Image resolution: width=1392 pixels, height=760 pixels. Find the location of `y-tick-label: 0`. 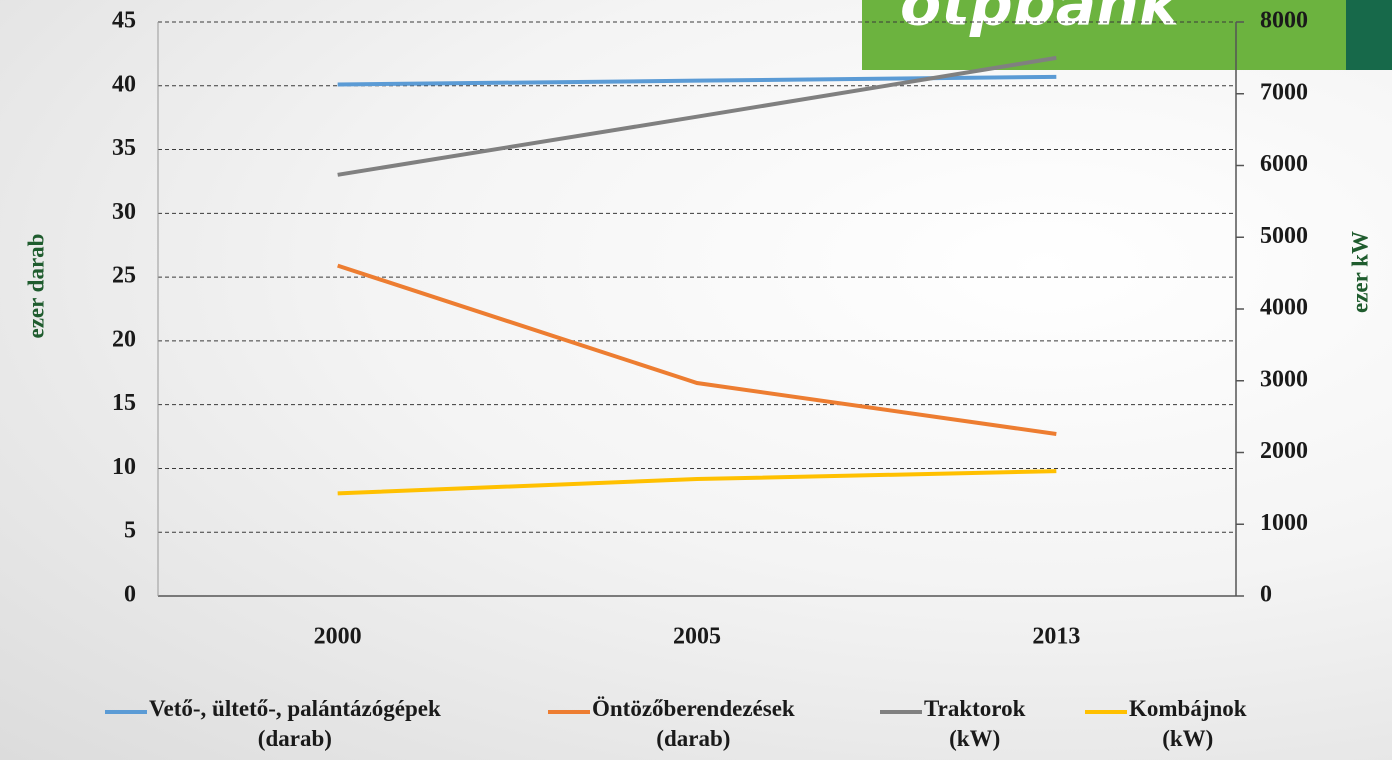

y-tick-label: 0 is located at coordinates (130, 595).